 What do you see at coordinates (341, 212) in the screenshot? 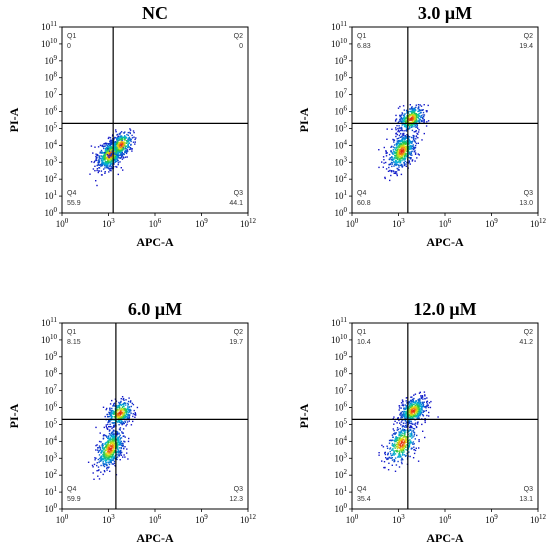
I see `y-tick-label: 10⁰` at bounding box center [341, 212].